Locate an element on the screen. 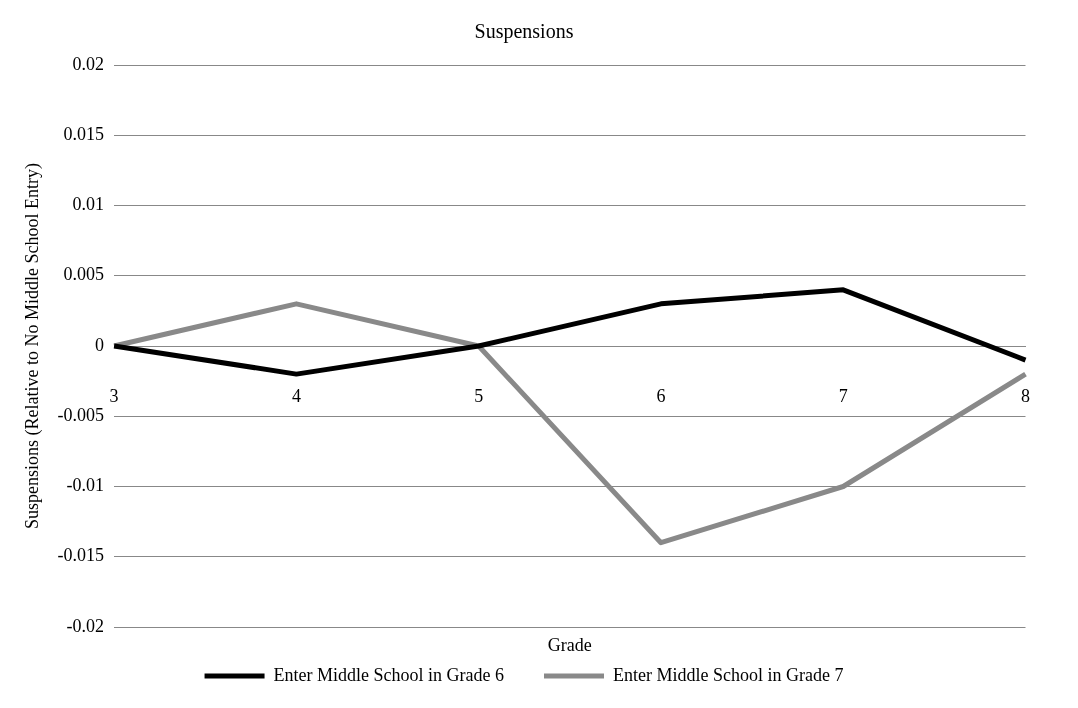 This screenshot has height=708, width=1078. y-tick-label: -0.005 is located at coordinates (81, 414).